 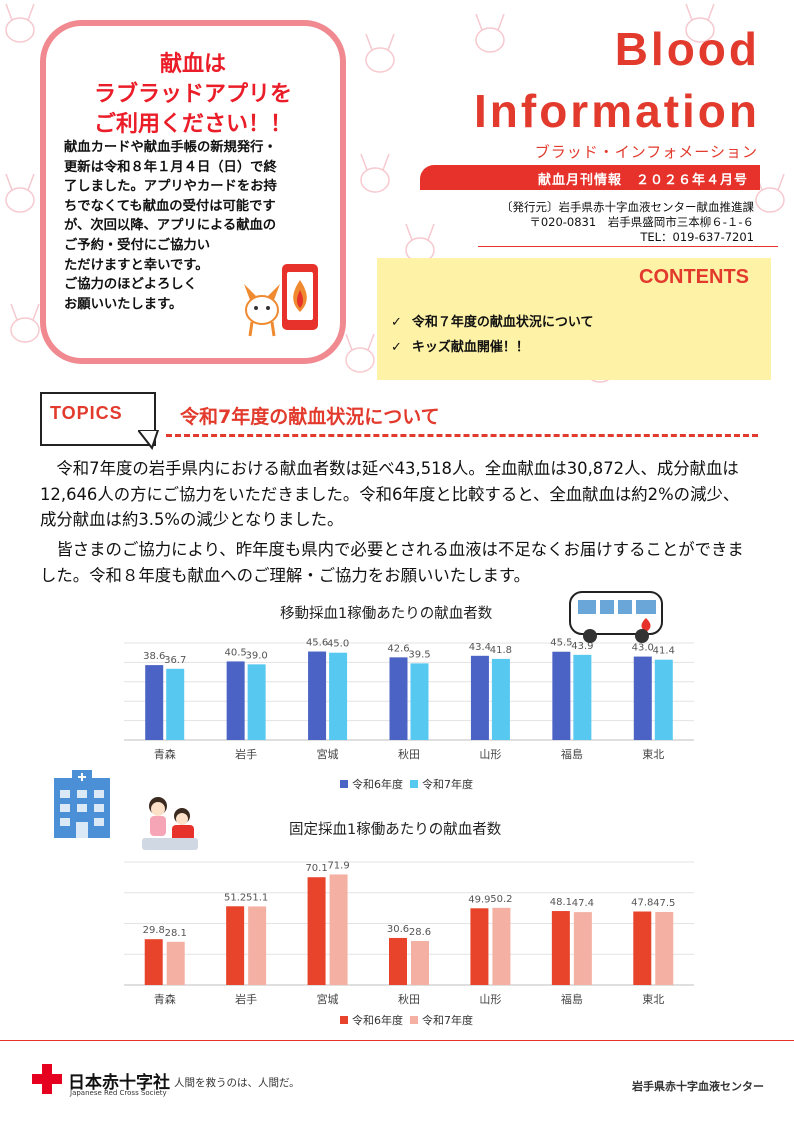 What do you see at coordinates (590, 177) in the screenshot?
I see `issue-bar: 献血月刊情報 ２０２６年４月号` at bounding box center [590, 177].